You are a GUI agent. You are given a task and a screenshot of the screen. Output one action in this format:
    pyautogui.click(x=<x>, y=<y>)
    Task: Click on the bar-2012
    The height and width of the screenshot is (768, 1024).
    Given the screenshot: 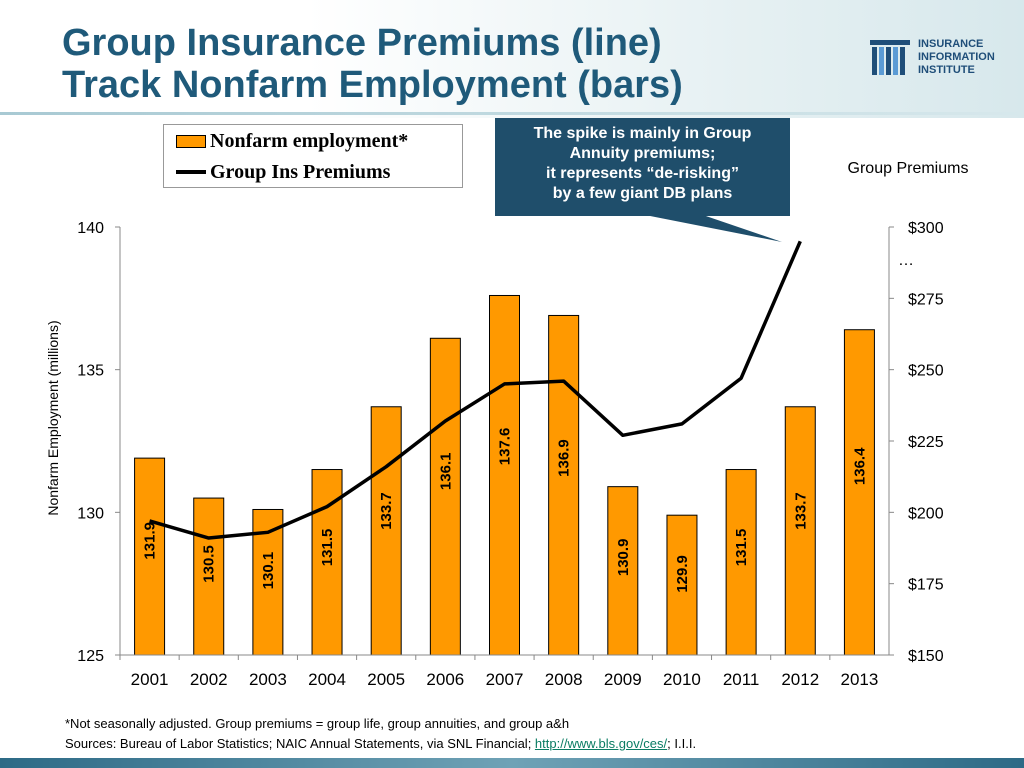 What is the action you would take?
    pyautogui.click(x=800, y=531)
    